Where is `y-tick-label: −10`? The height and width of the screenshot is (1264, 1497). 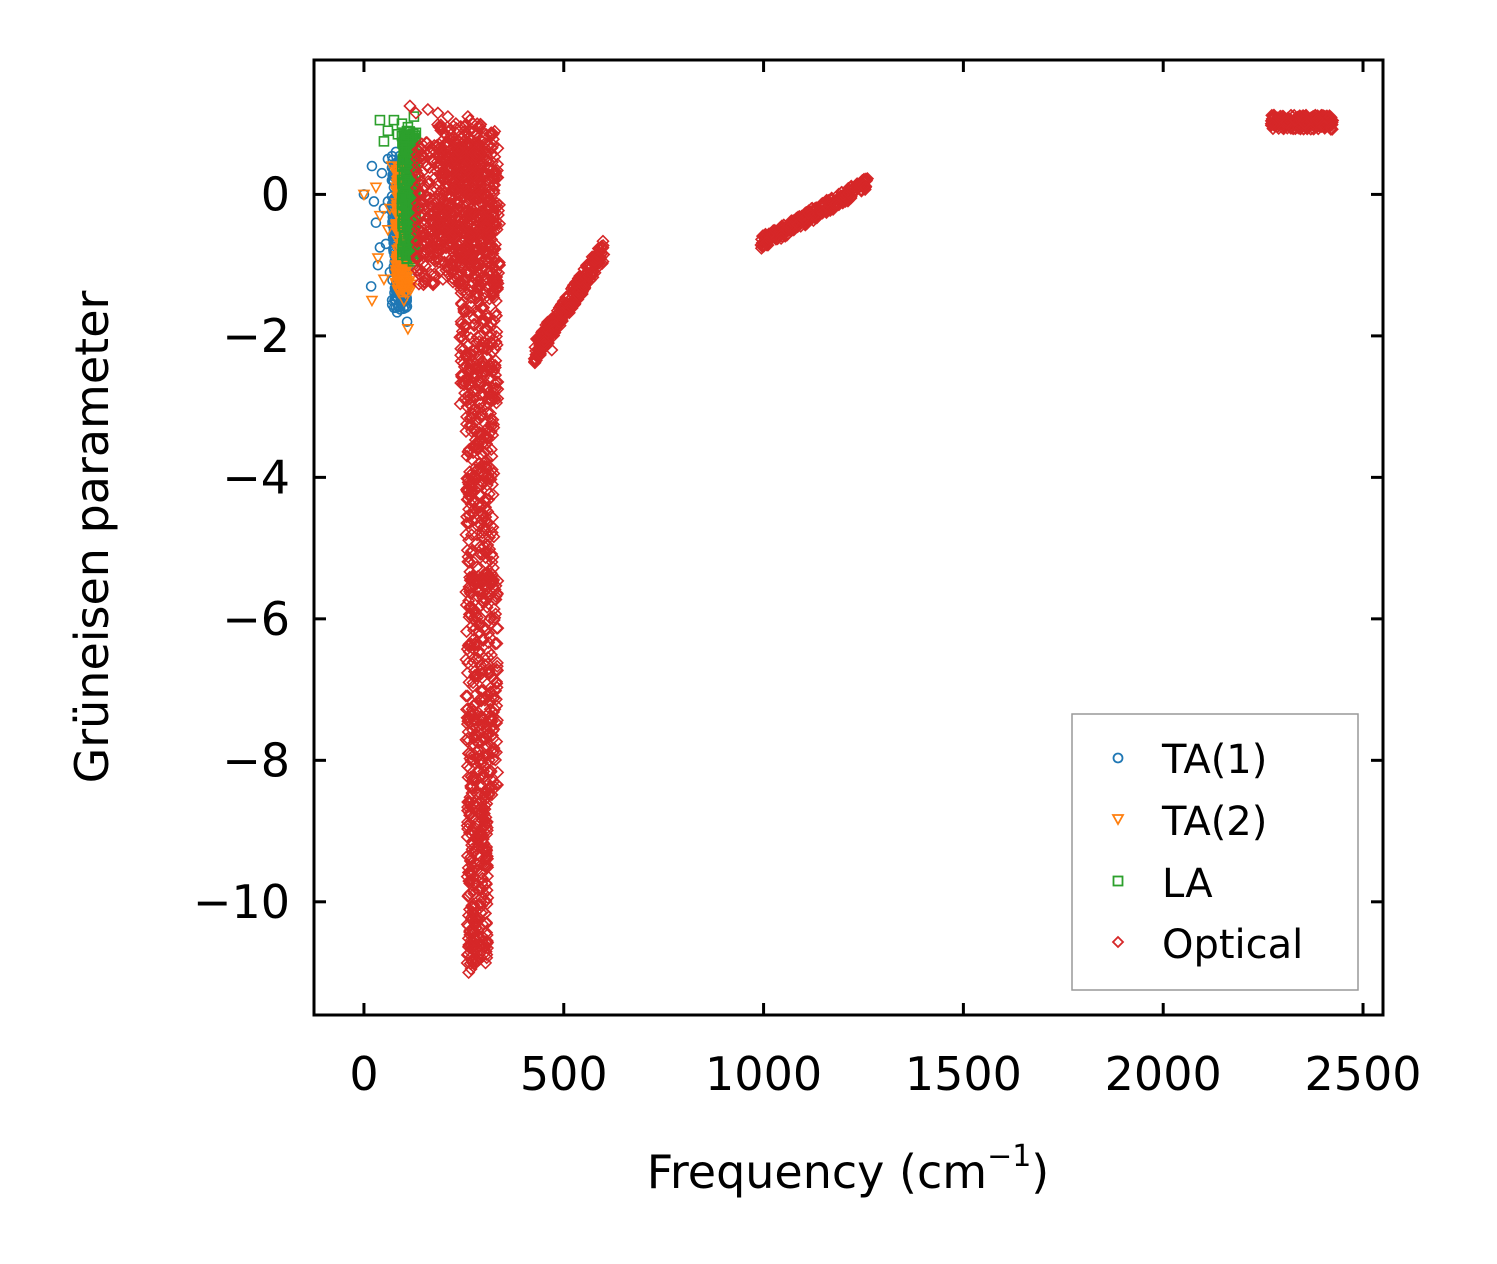 y-tick-label: −10 is located at coordinates (241, 902).